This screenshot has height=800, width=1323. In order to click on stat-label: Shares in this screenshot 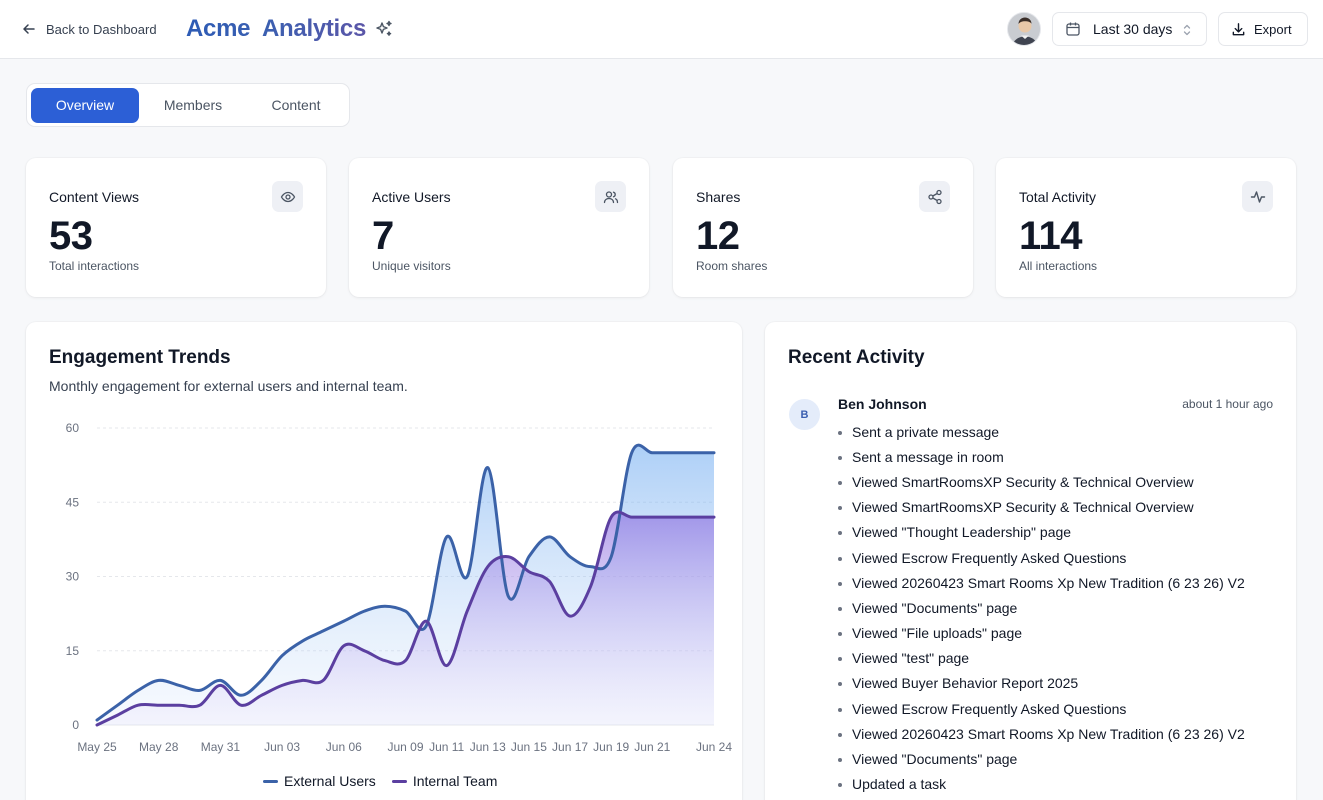, I will do `click(718, 197)`.